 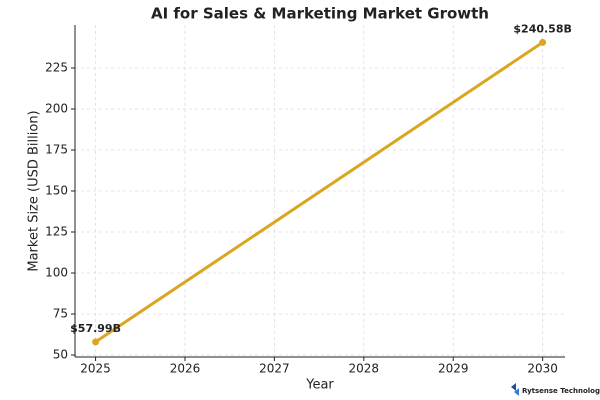 I want to click on chart-title: AI for Sales & Marketing Market Growth, so click(x=320, y=14).